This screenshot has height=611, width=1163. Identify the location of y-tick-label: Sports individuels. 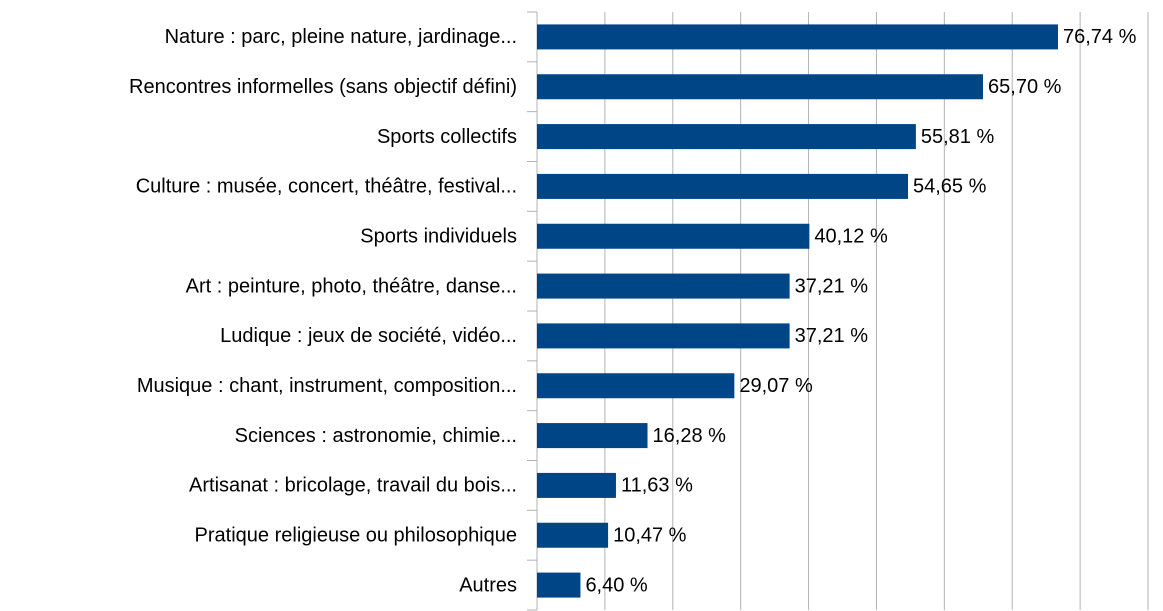
(438, 237).